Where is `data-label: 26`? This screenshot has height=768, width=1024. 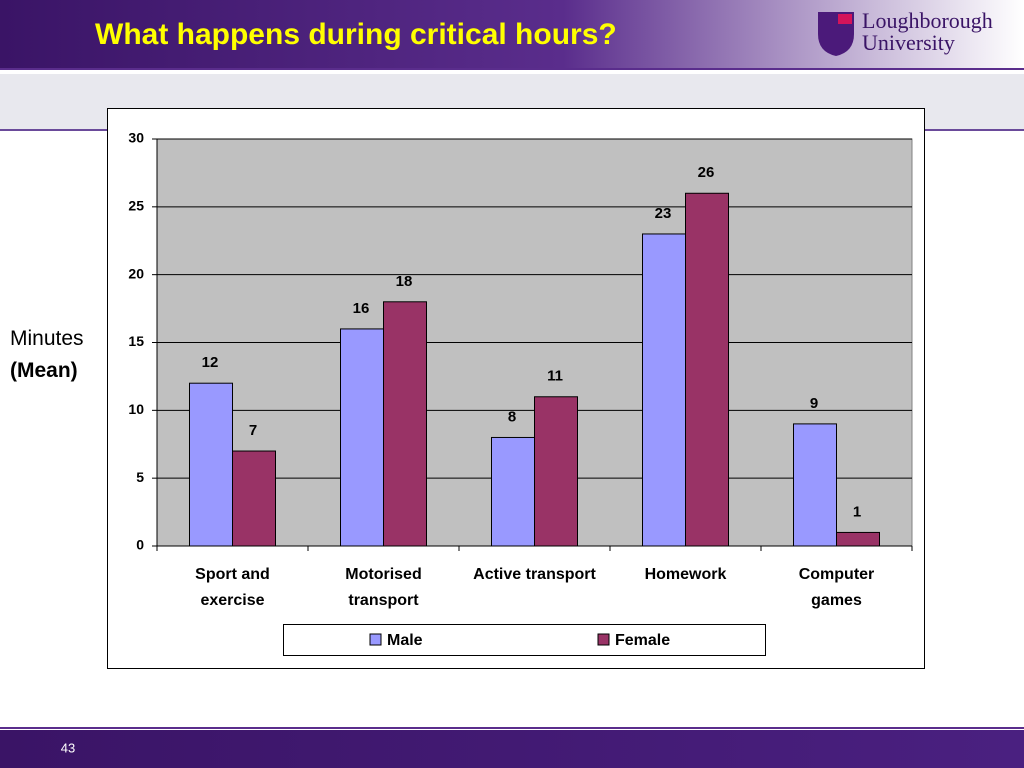
data-label: 26 is located at coordinates (706, 172).